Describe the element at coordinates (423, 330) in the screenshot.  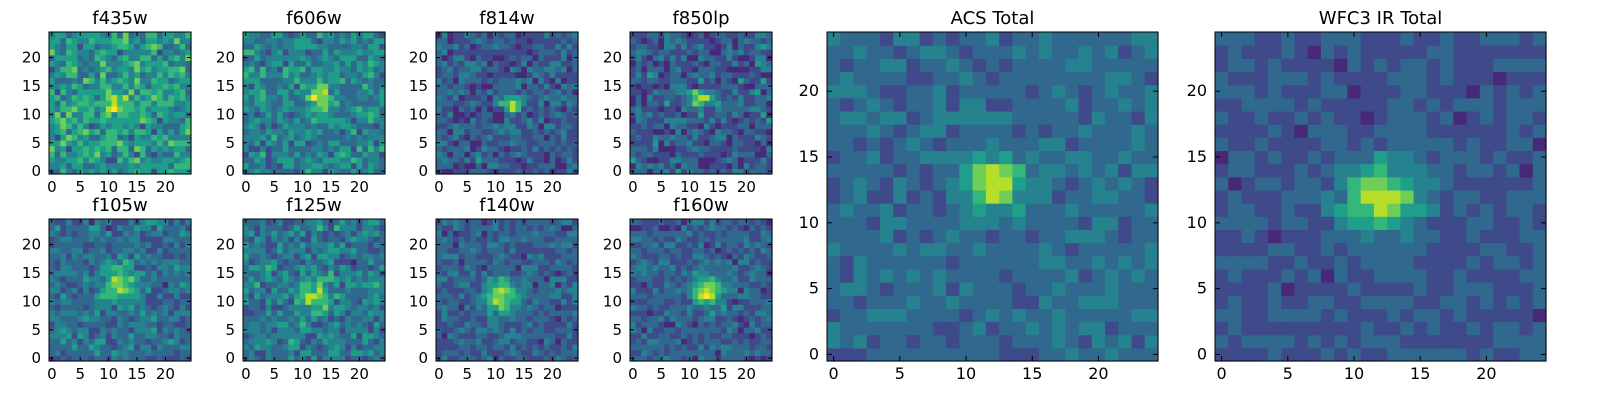
I see `y-tick-label: 5` at that location.